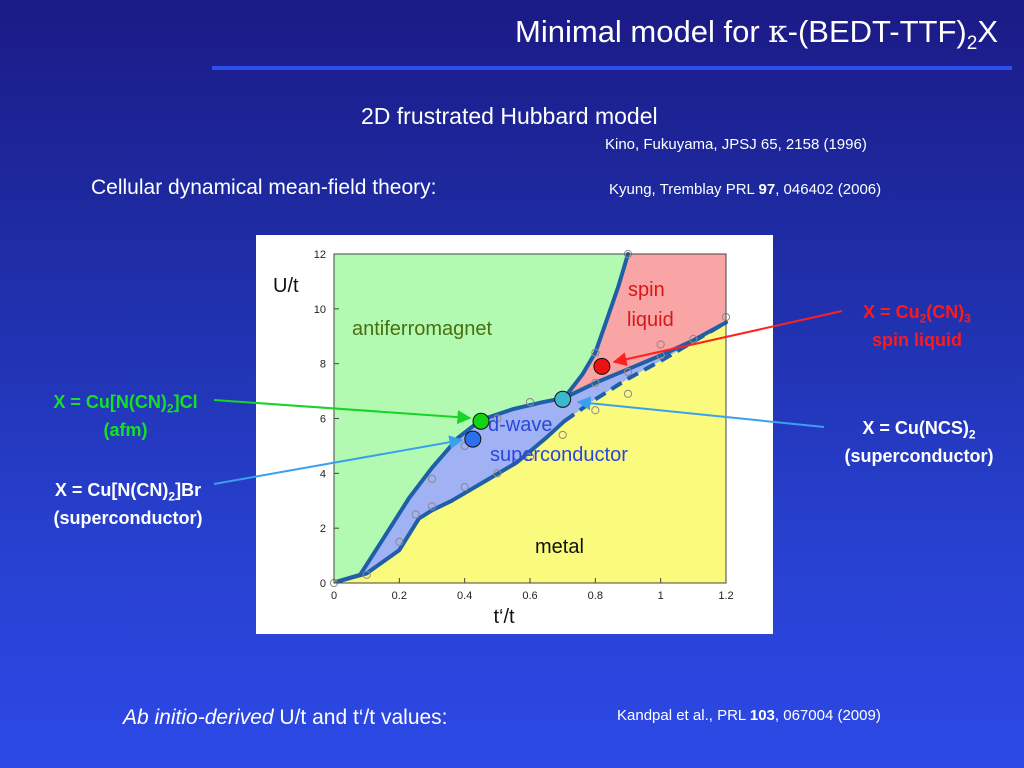  Describe the element at coordinates (745, 189) in the screenshot. I see `reference-kyung: Kyung, Tremblay PRL 97, 046402 (2006)` at that location.